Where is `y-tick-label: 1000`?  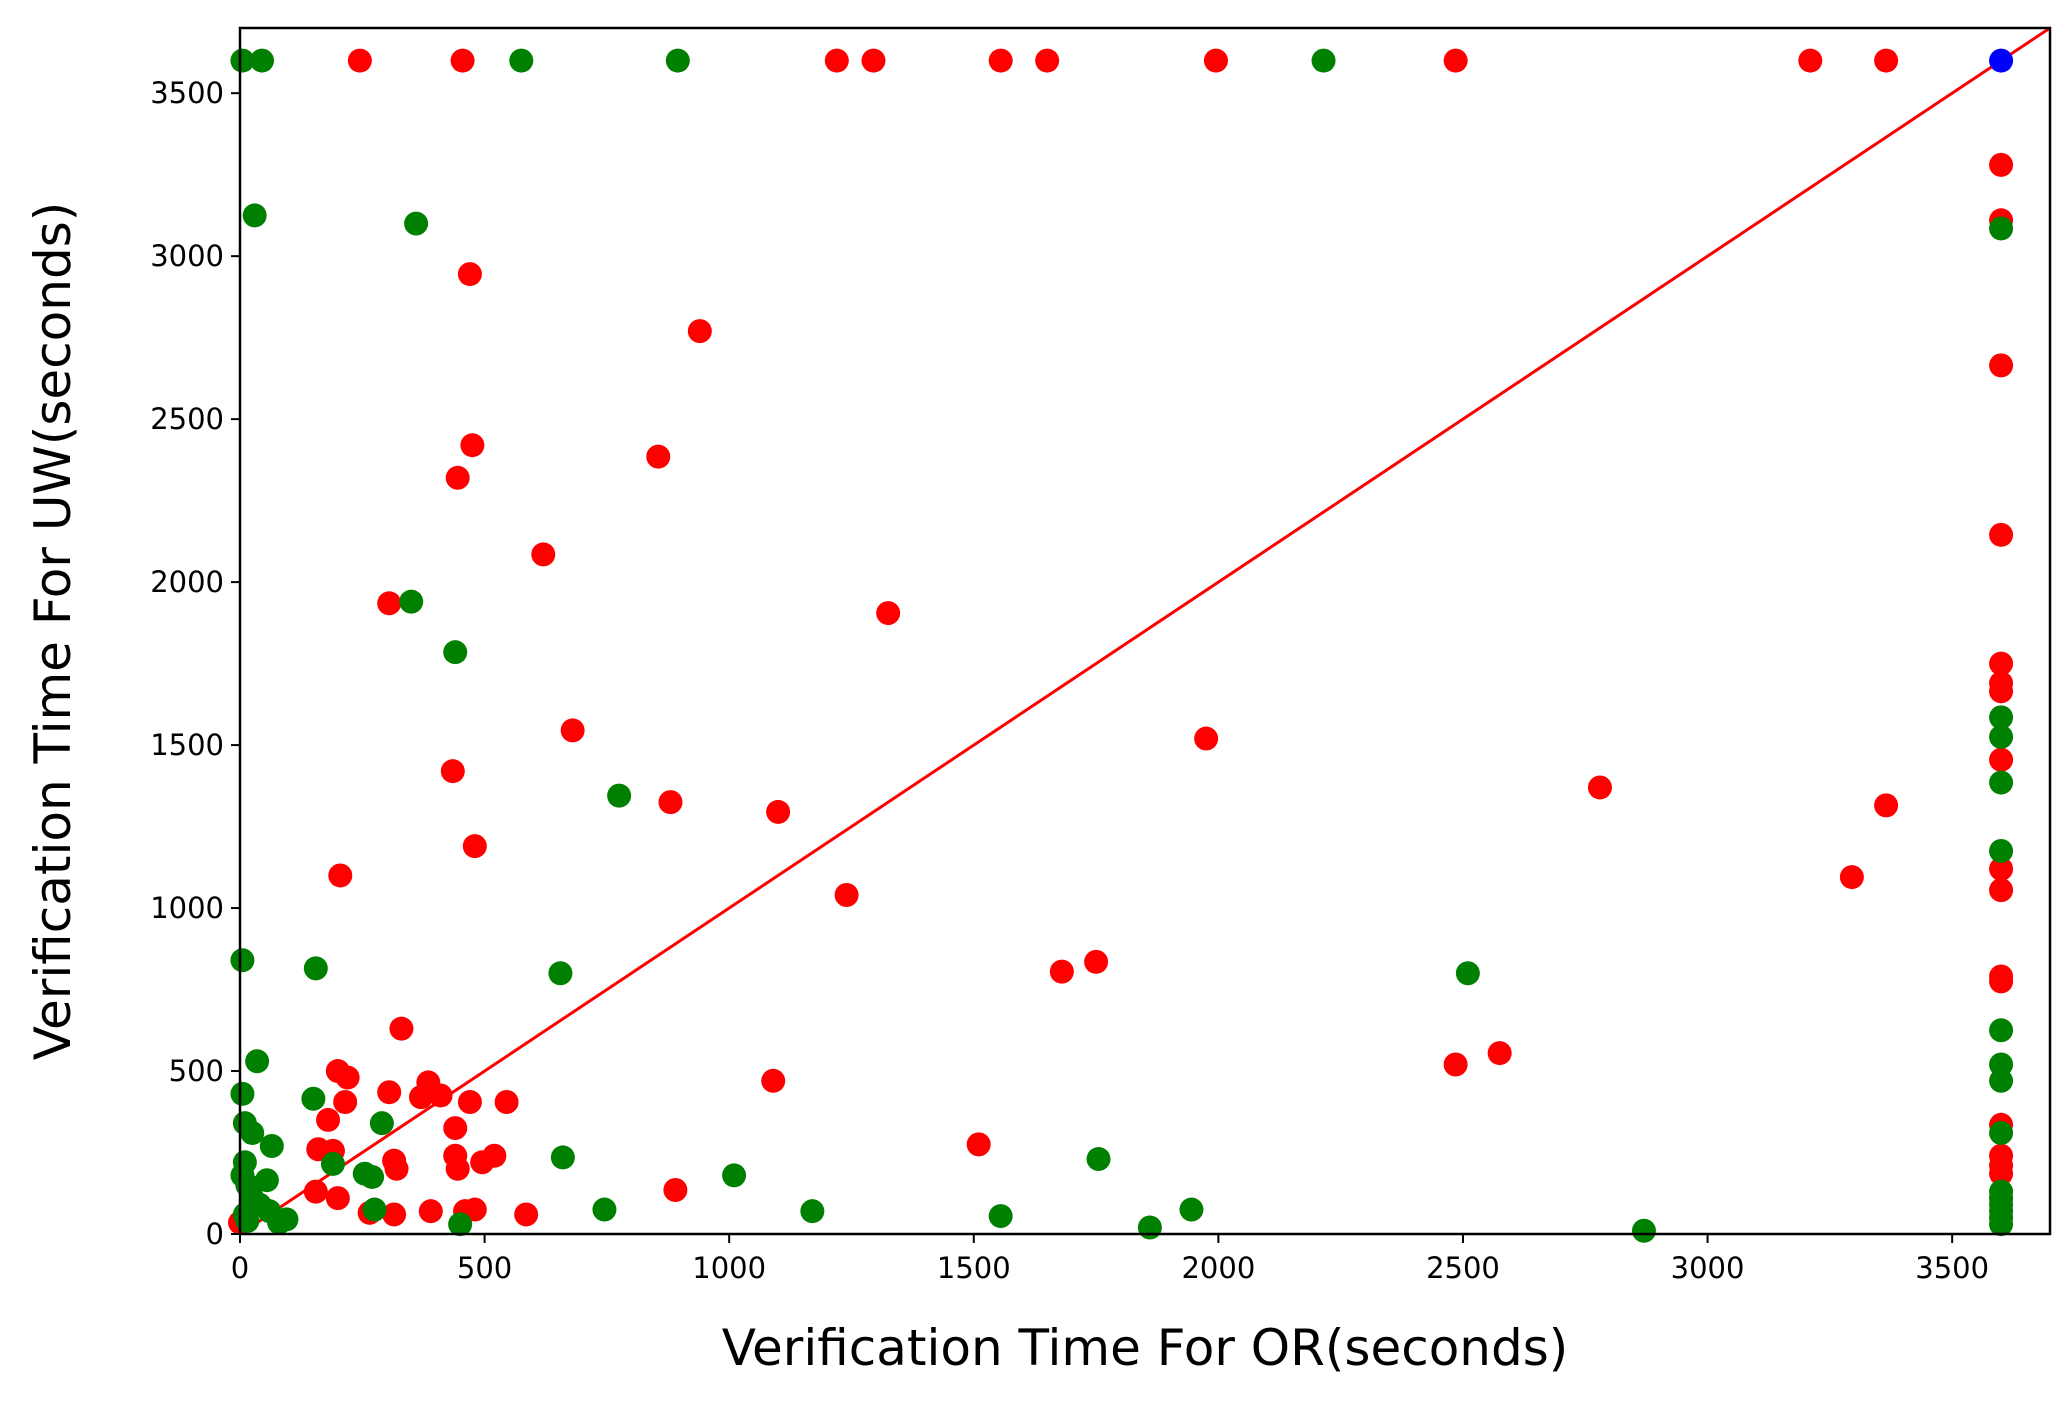 y-tick-label: 1000 is located at coordinates (187, 908).